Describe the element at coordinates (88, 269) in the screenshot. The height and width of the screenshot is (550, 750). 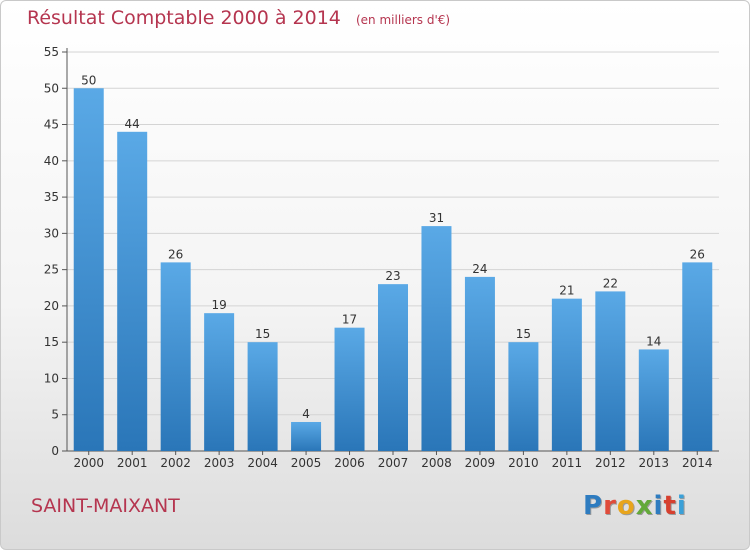
I see `bar-2000` at that location.